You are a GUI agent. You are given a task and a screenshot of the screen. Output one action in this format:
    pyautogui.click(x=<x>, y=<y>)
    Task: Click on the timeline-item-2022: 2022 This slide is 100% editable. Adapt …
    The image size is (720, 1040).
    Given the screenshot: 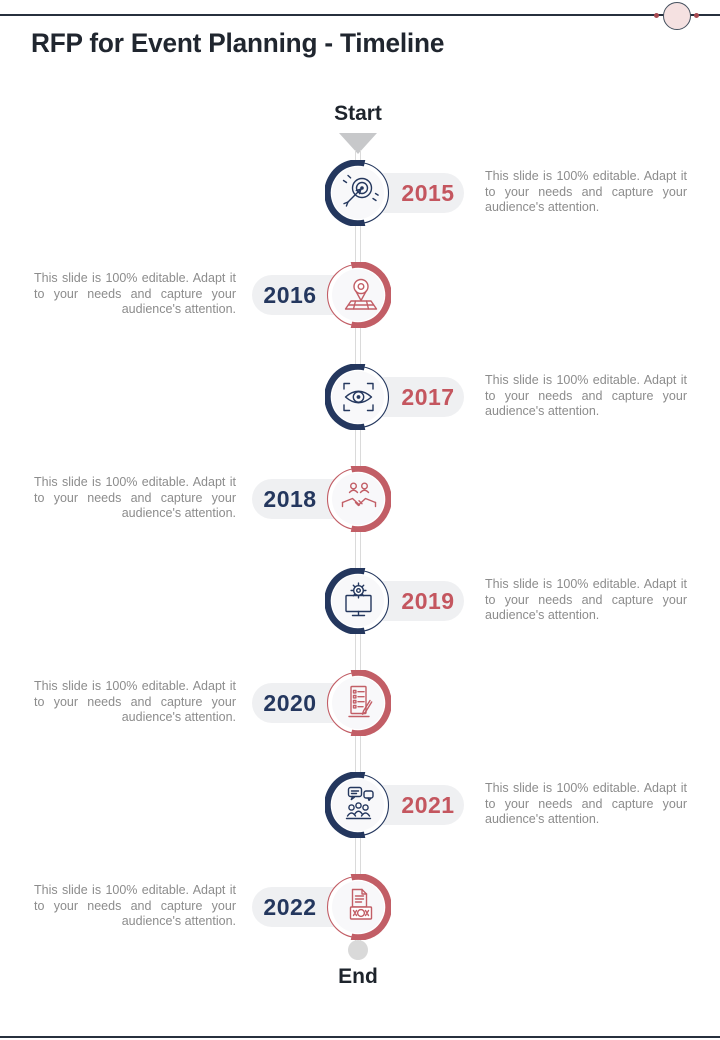 What is the action you would take?
    pyautogui.click(x=360, y=907)
    